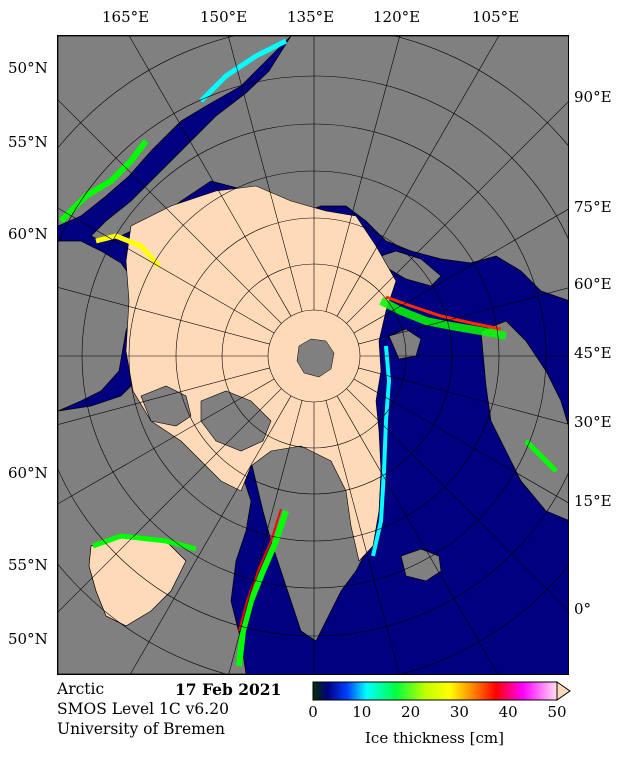  I want to click on colorbar-tick-label: 30, so click(459, 712).